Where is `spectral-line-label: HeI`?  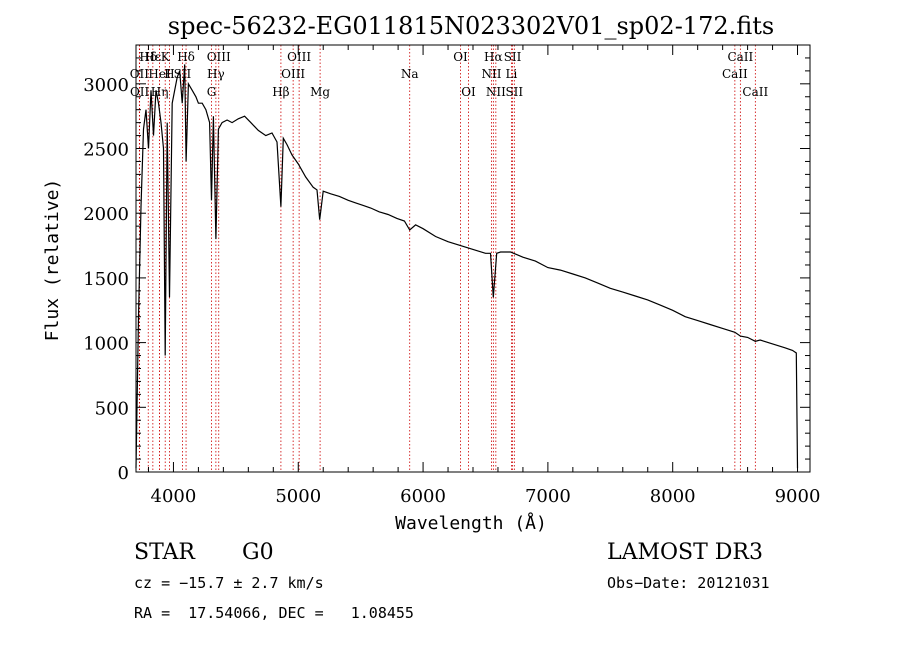
spectral-line-label: HeI is located at coordinates (159, 74).